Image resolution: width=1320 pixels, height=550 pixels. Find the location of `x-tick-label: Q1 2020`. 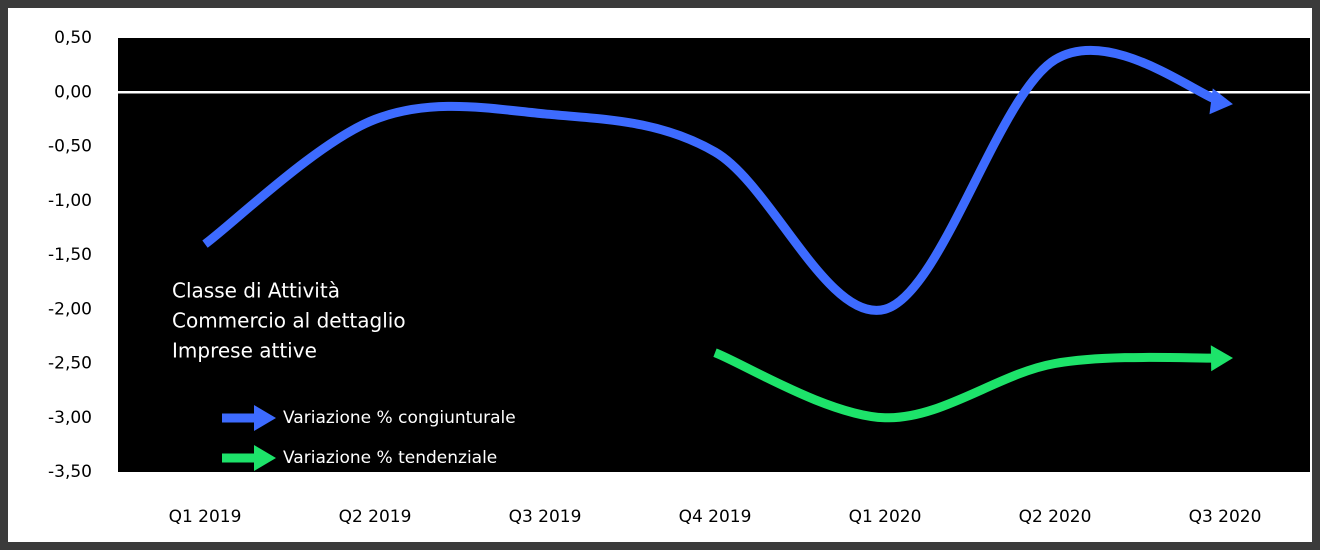

x-tick-label: Q1 2020 is located at coordinates (885, 517).